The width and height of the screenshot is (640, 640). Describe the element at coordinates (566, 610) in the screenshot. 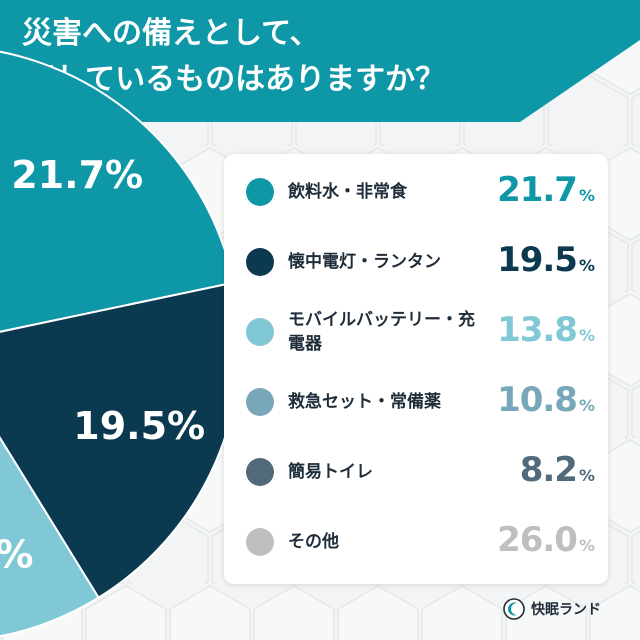

I see `brand-name: 快眠ランド` at that location.